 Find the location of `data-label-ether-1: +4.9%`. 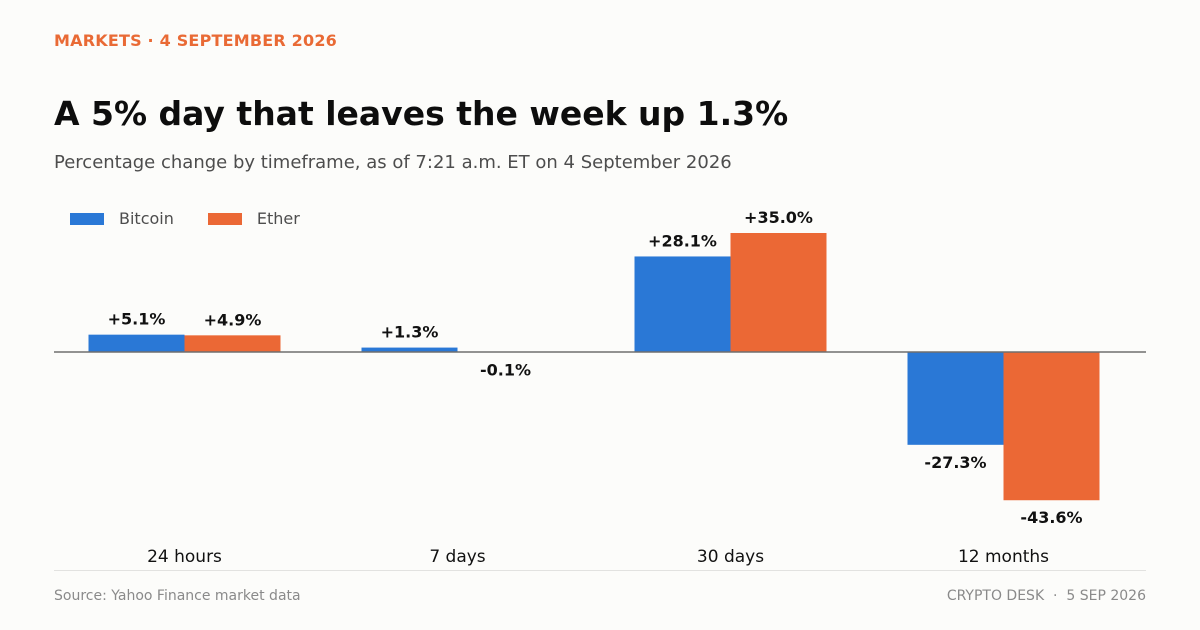

data-label-ether-1: +4.9% is located at coordinates (233, 319).